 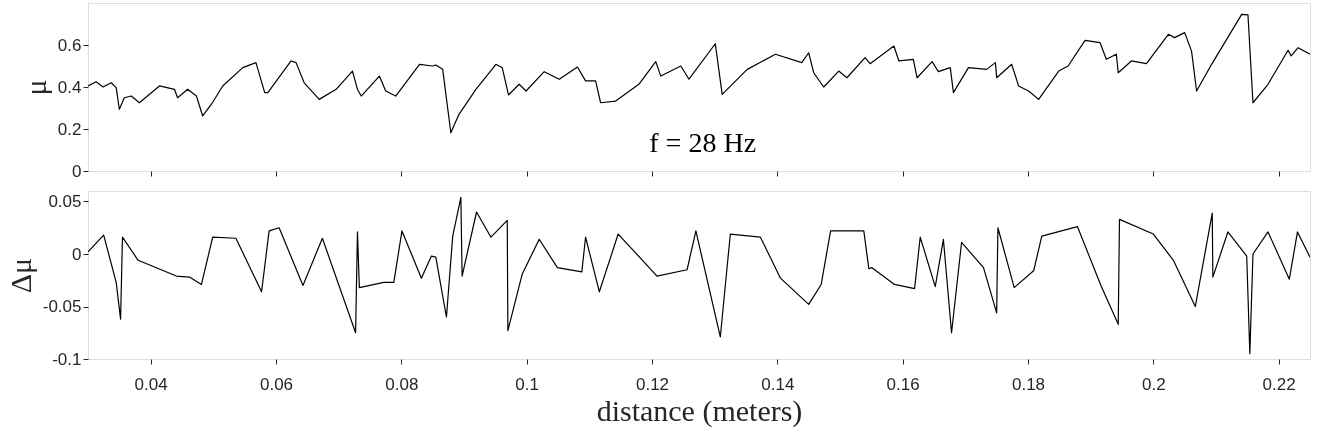 I want to click on x-axis-title: distance (meters), so click(x=699, y=410).